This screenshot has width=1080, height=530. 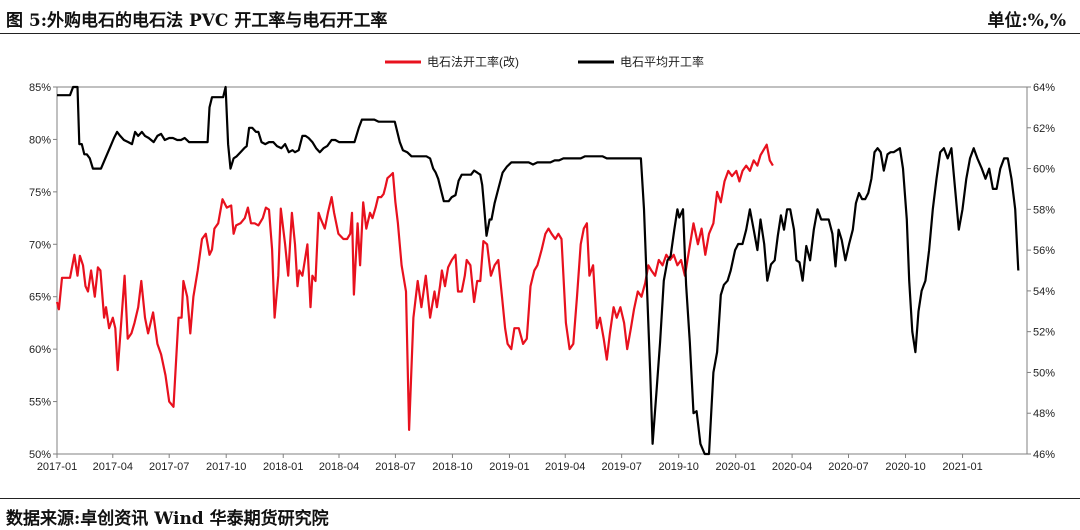 What do you see at coordinates (509, 467) in the screenshot?
I see `x-tick-label: 2019-01` at bounding box center [509, 467].